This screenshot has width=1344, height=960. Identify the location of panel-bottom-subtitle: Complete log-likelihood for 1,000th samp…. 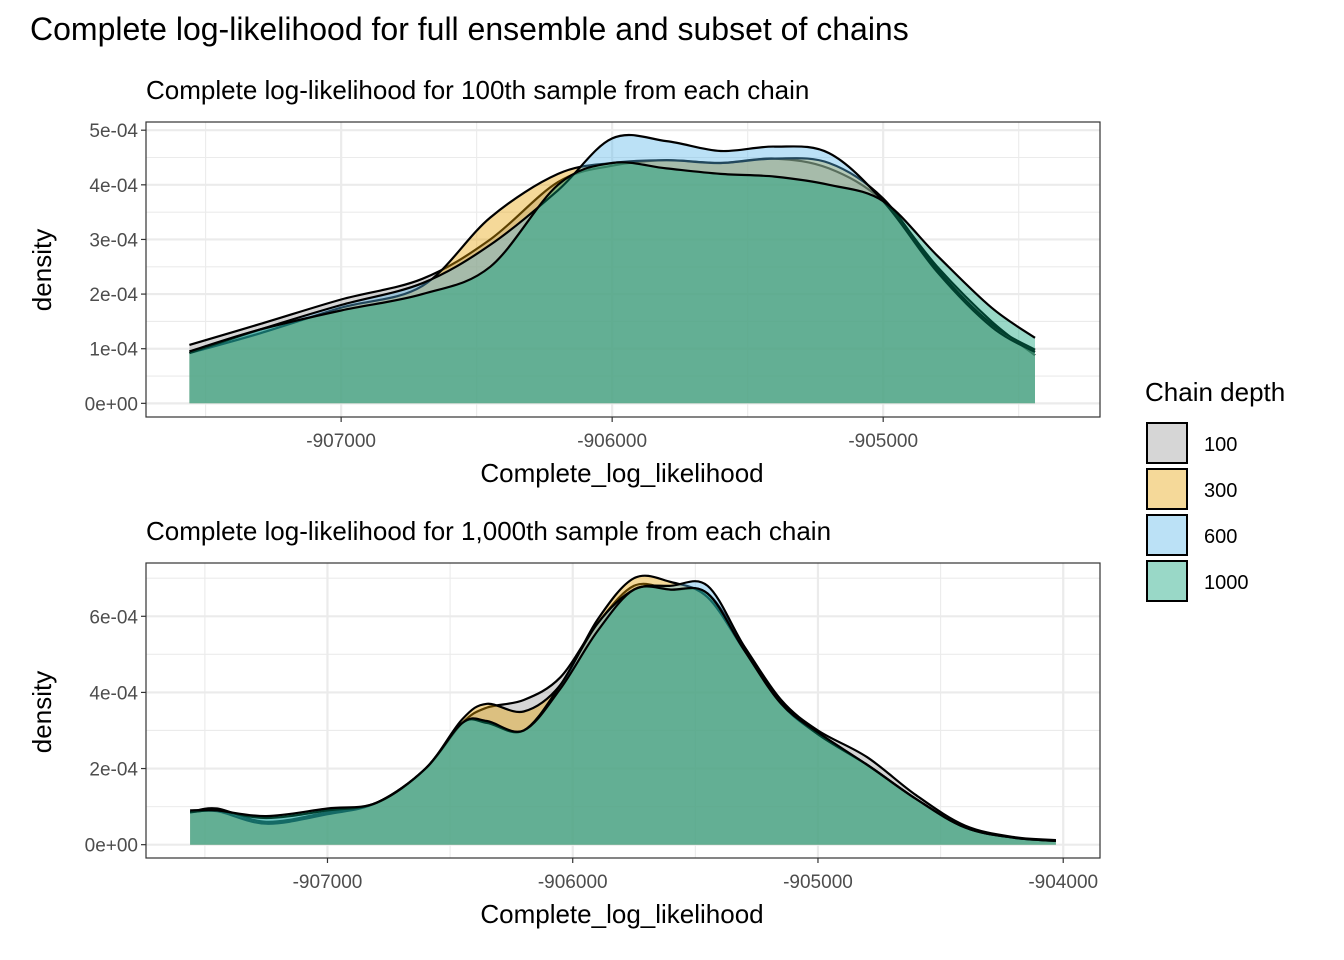
(488, 531).